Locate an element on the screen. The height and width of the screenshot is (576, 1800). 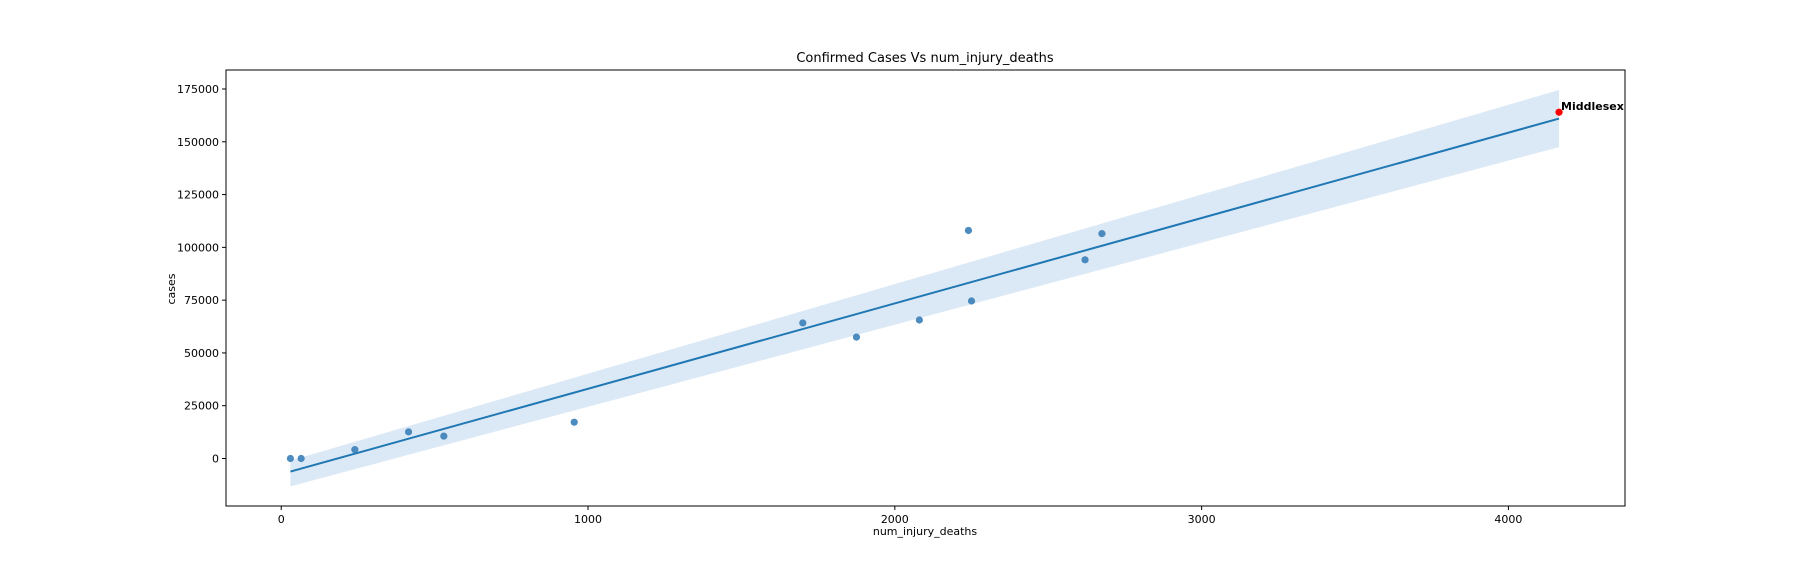
y-axis-label: cases is located at coordinates (171, 288).